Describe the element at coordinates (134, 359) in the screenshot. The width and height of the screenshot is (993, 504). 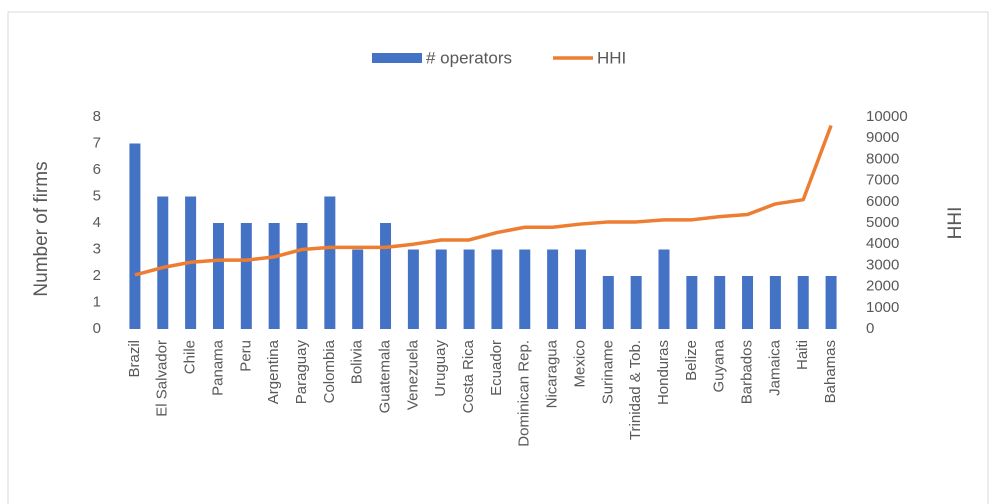
I see `x-tick-label: Brazil` at that location.